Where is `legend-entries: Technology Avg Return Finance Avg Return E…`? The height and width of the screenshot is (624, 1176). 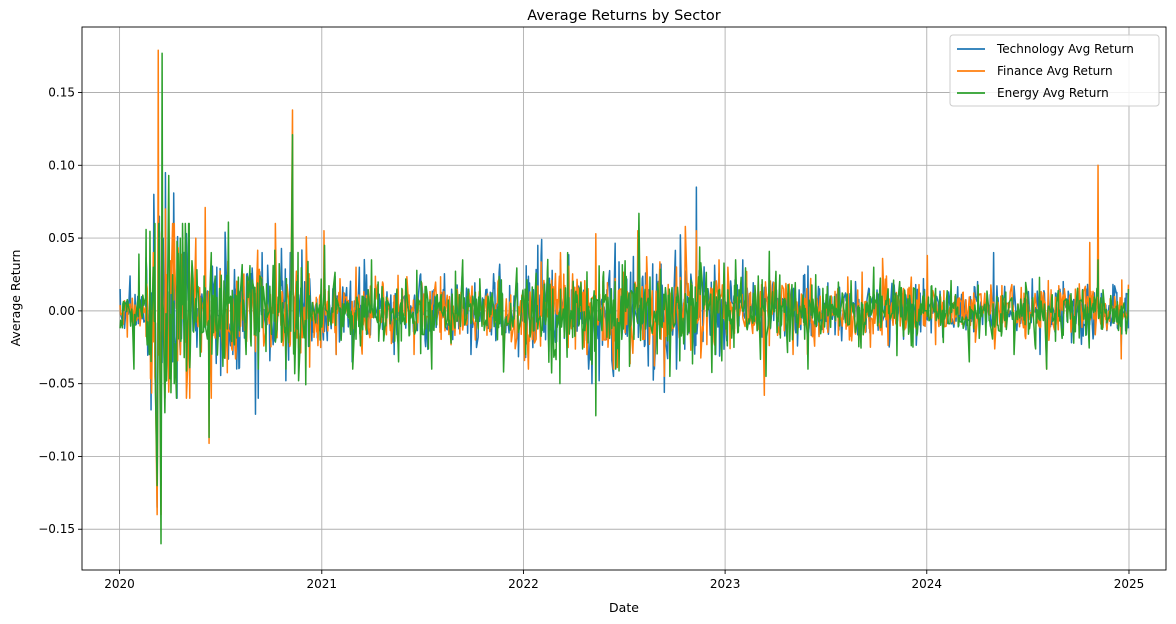
legend-entries: Technology Avg Return Finance Avg Return E… is located at coordinates (1045, 71).